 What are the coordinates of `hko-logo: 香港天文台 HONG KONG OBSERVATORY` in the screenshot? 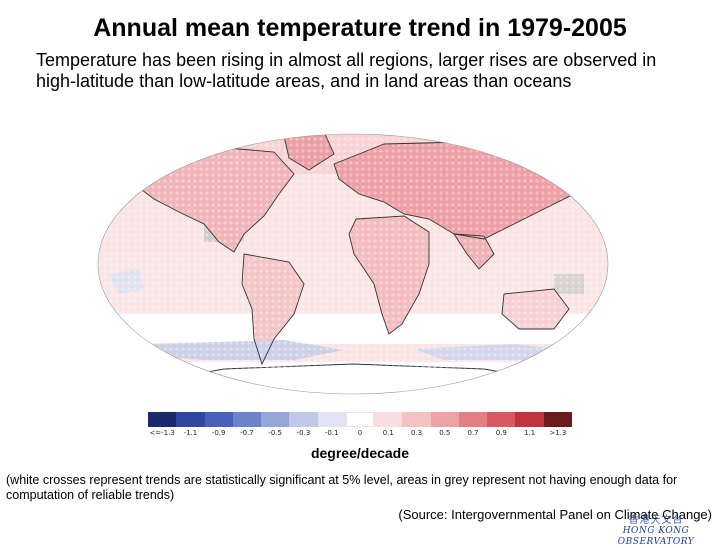 It's located at (656, 531).